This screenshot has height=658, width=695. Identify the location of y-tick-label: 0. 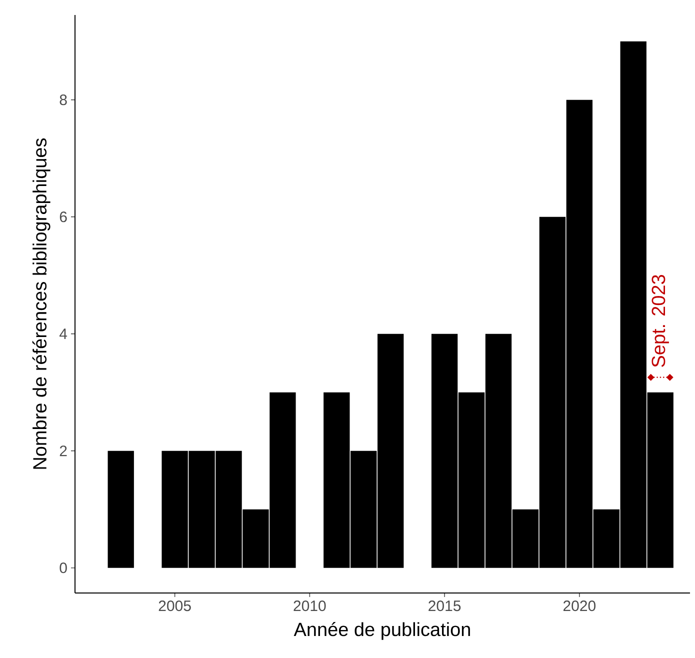
(63, 568).